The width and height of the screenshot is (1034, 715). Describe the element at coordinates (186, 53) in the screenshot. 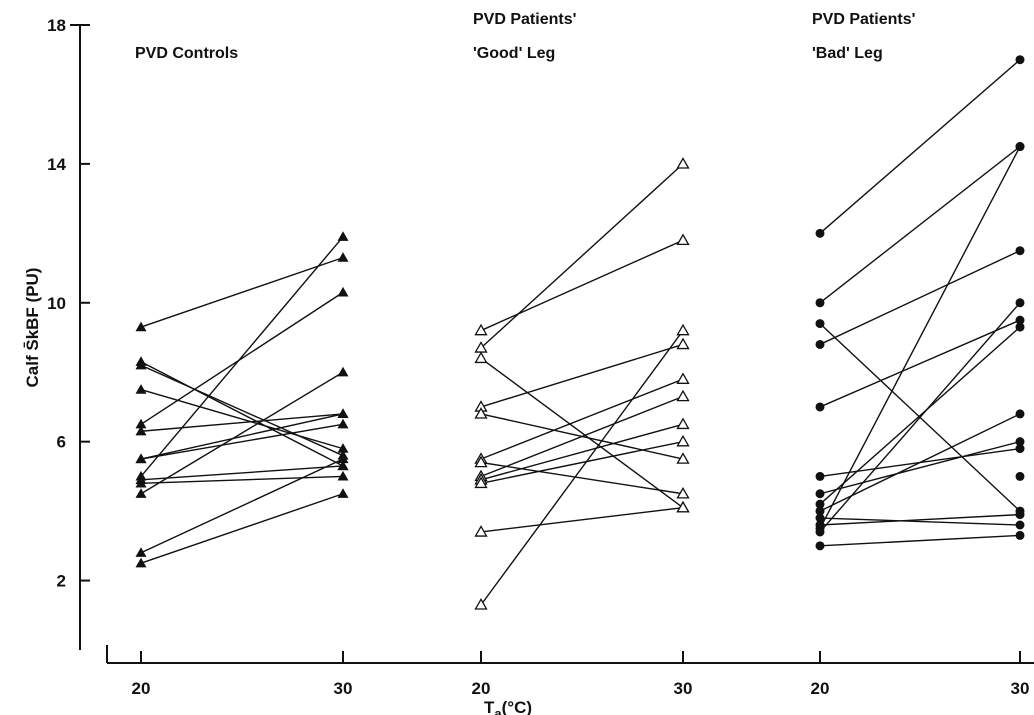

I see `panel-title: PVD Controls` at that location.